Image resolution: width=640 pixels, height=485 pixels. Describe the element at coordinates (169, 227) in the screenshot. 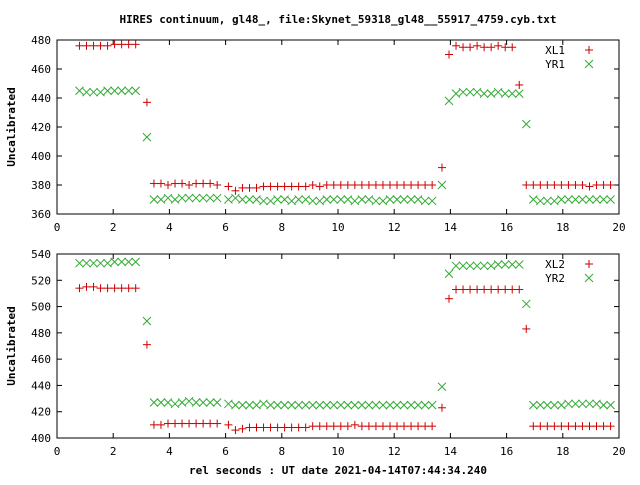

I see `x-tick-label: 4` at that location.